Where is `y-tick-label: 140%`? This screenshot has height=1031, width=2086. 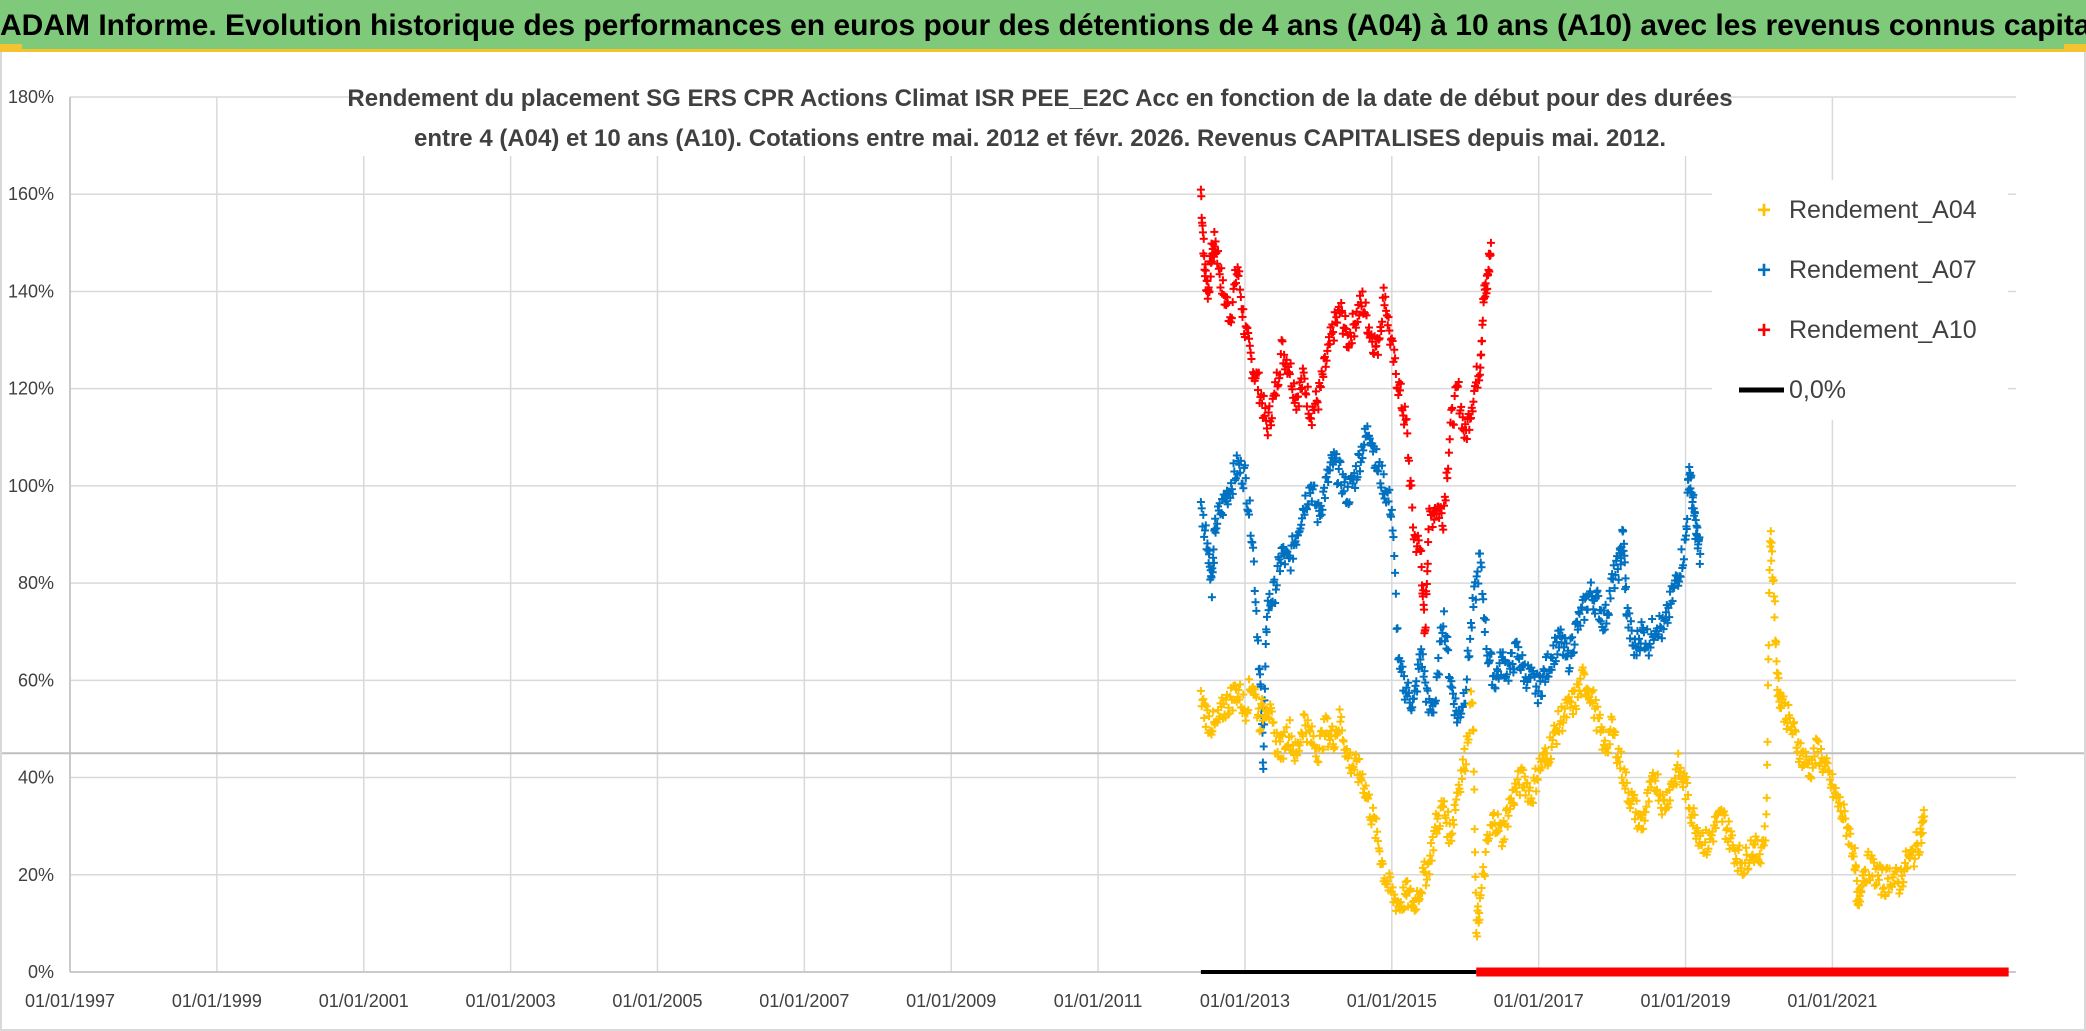 y-tick-label: 140% is located at coordinates (31, 291).